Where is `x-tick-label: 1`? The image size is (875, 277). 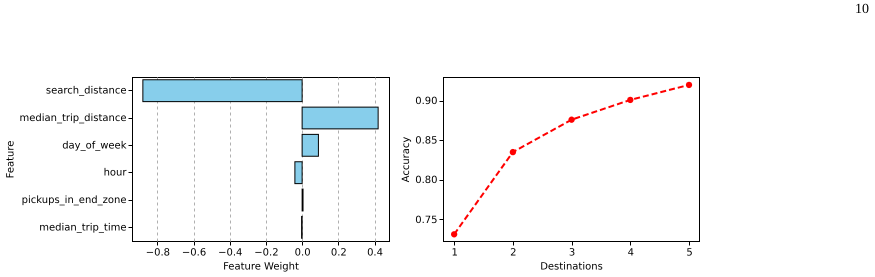
x-tick-label: 1 is located at coordinates (454, 253).